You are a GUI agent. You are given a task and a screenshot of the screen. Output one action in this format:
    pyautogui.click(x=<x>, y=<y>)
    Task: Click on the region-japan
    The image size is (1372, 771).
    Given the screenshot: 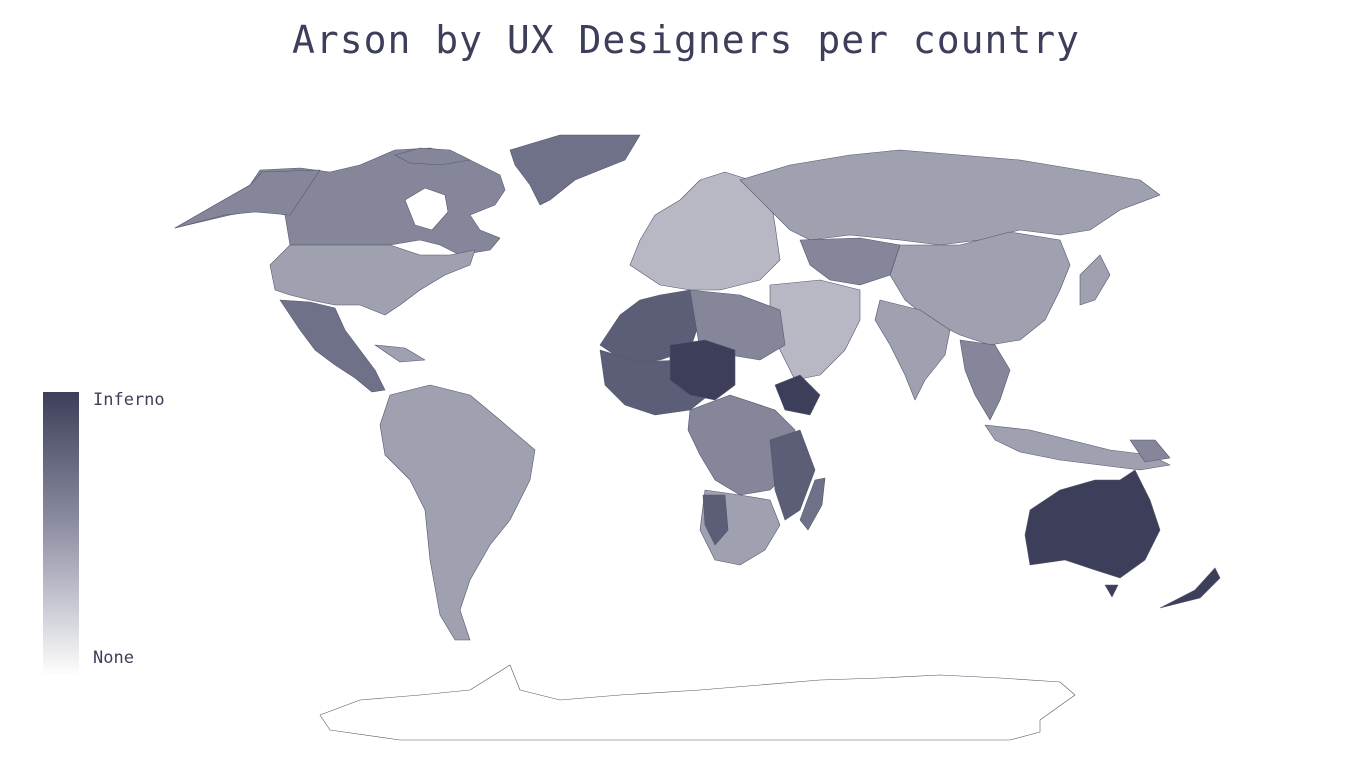 What is the action you would take?
    pyautogui.click(x=1095, y=280)
    